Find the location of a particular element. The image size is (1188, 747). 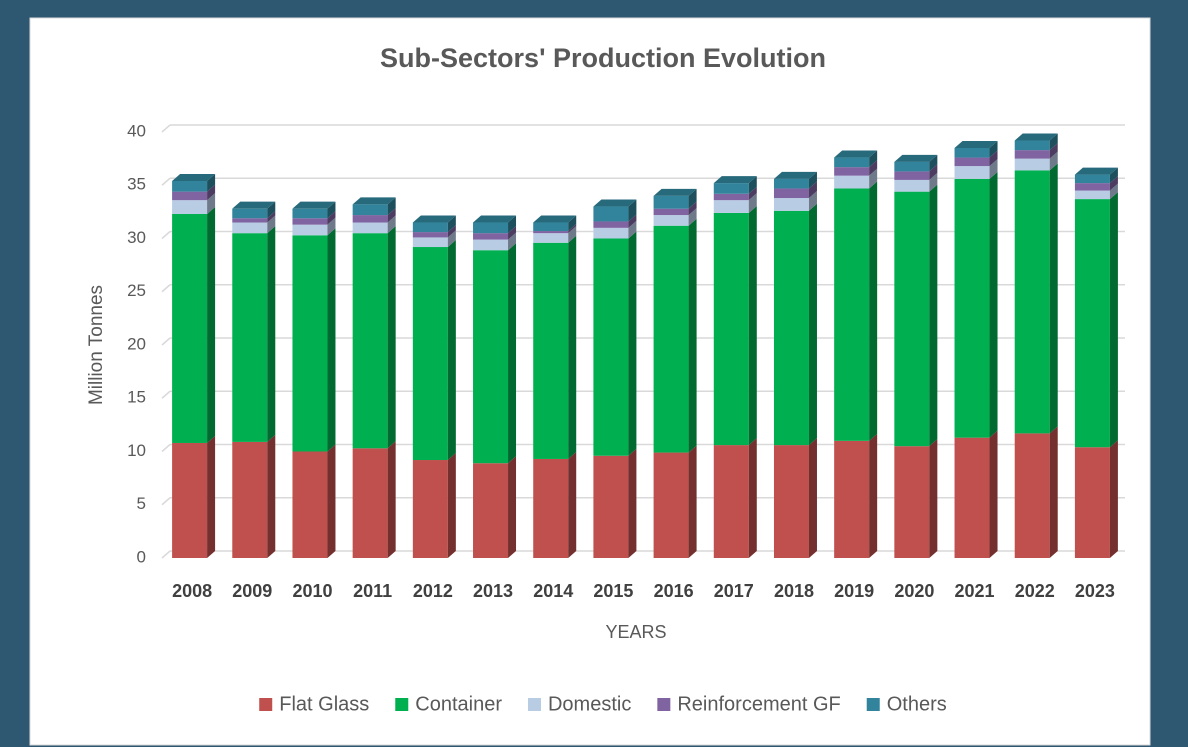

legend-item: Domestic is located at coordinates (579, 704).